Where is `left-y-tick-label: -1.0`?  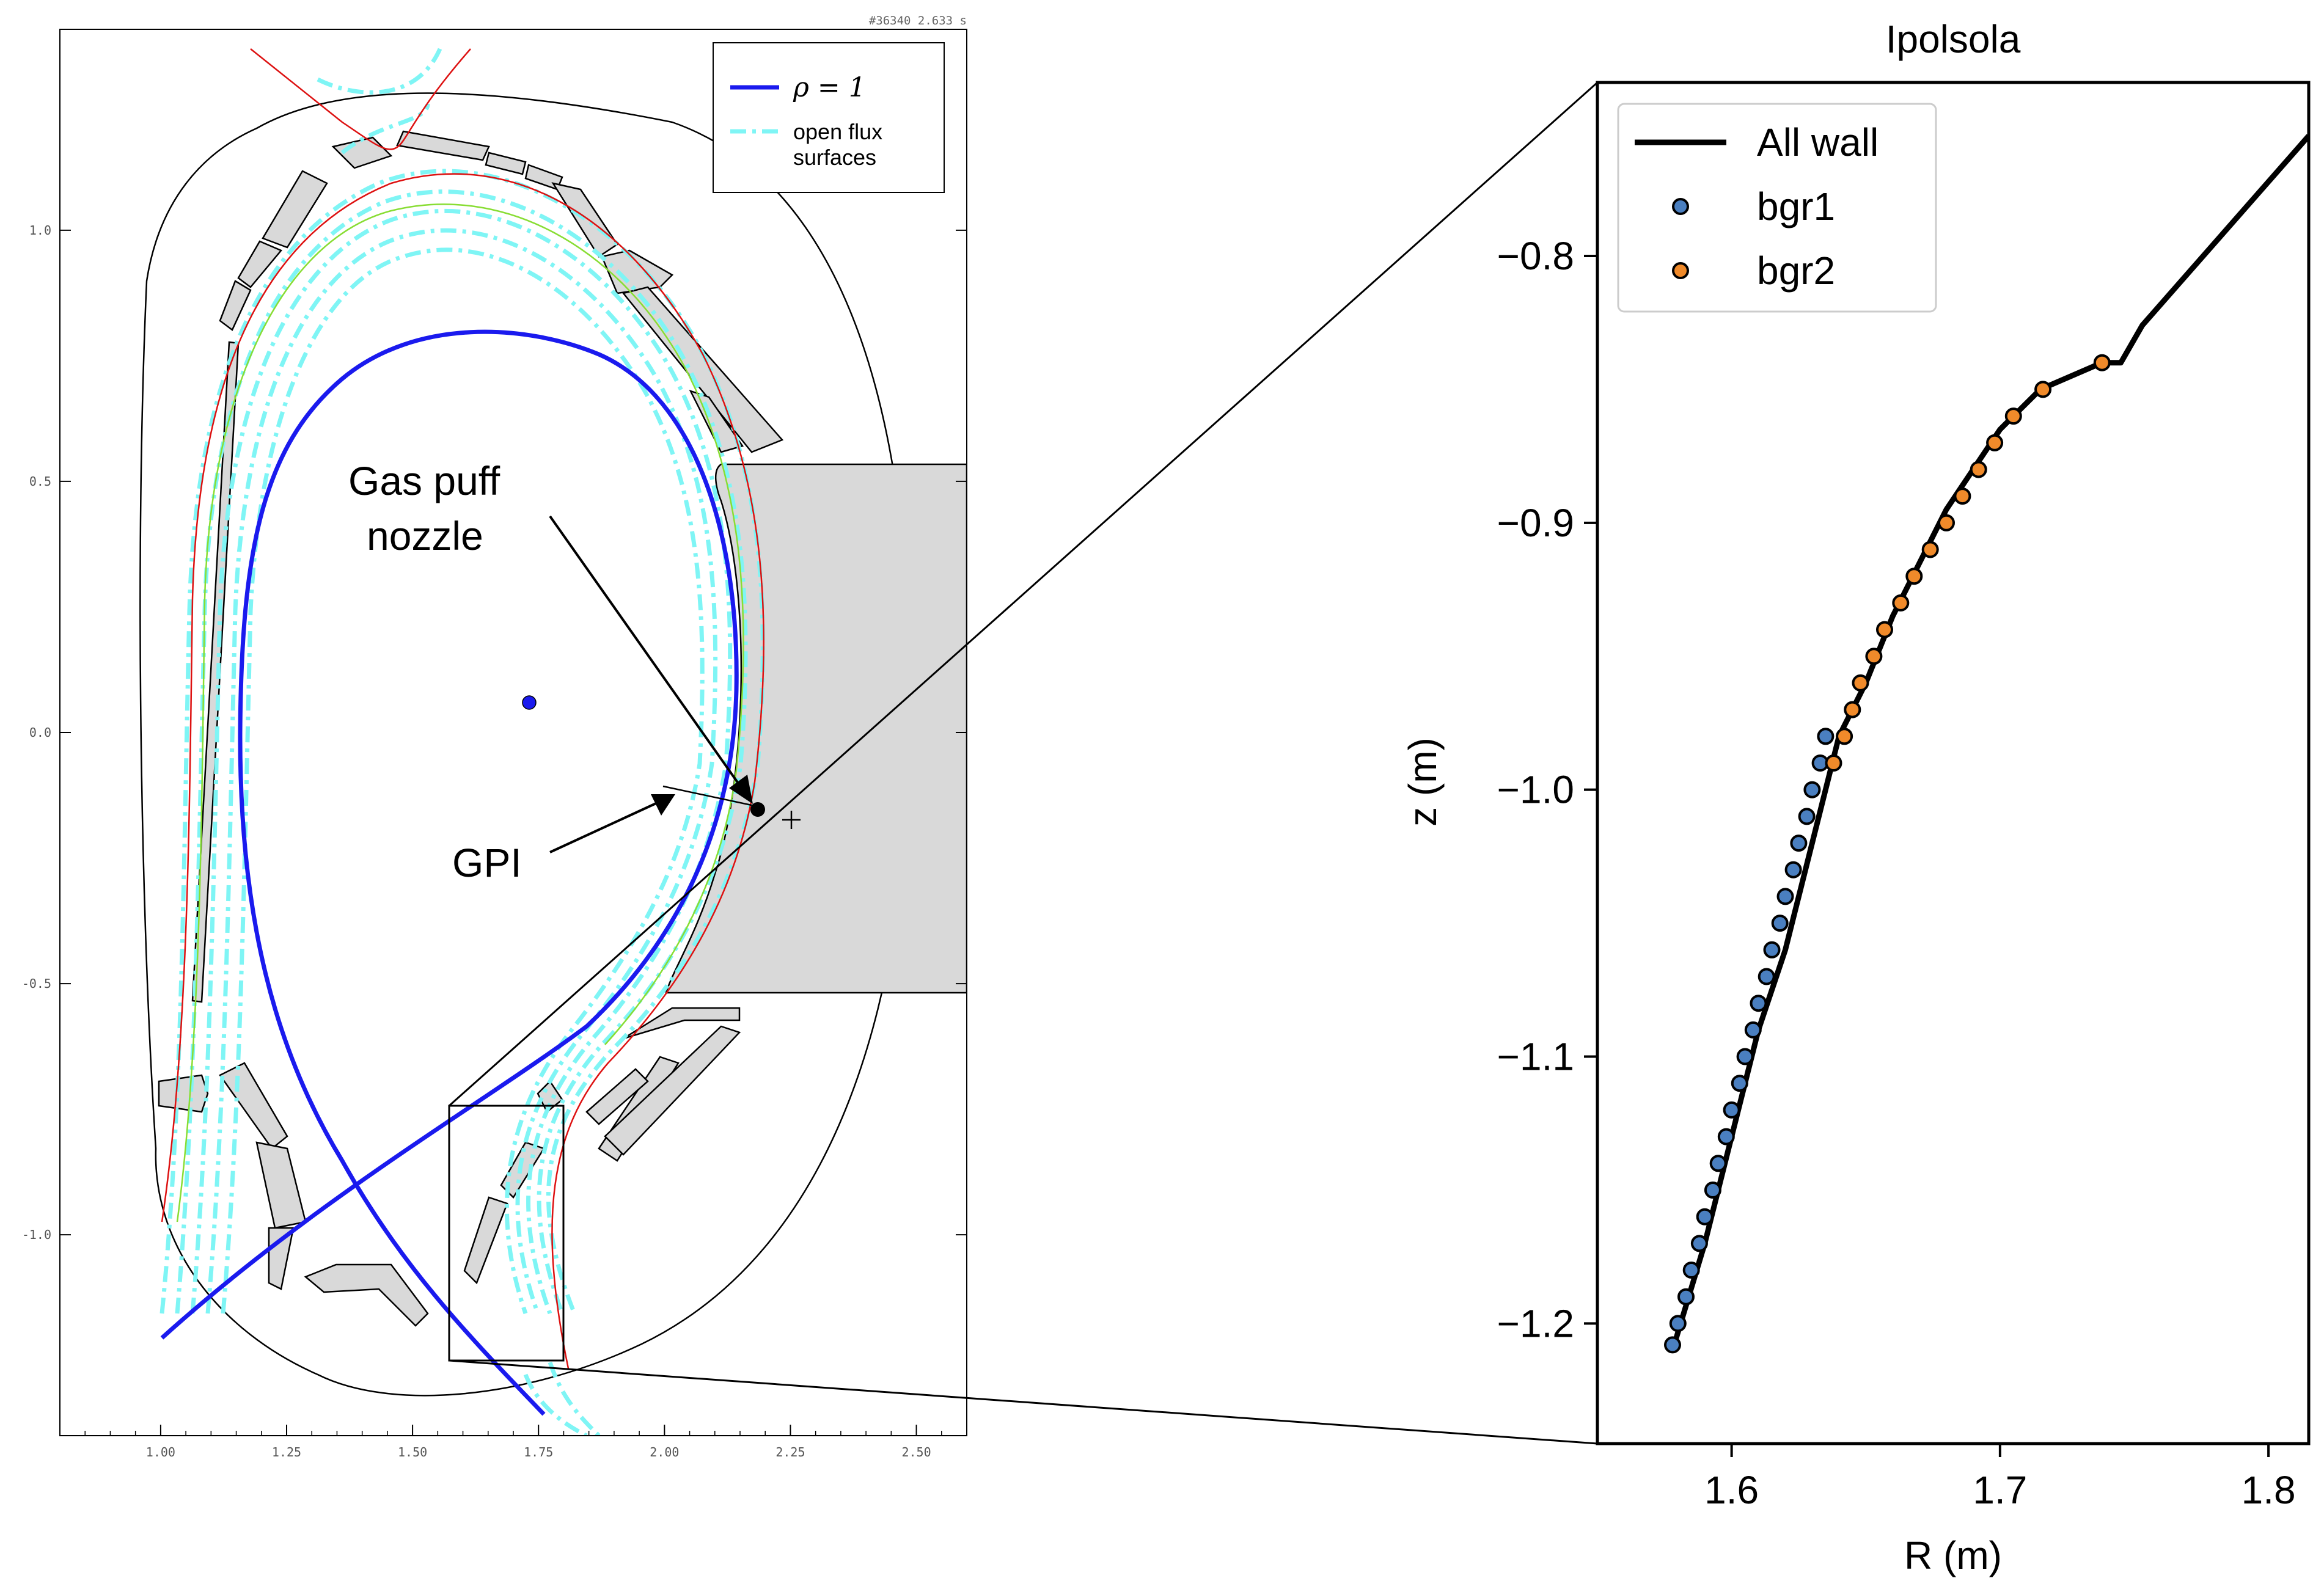
left-y-tick-label: -1.0 is located at coordinates (36, 1234).